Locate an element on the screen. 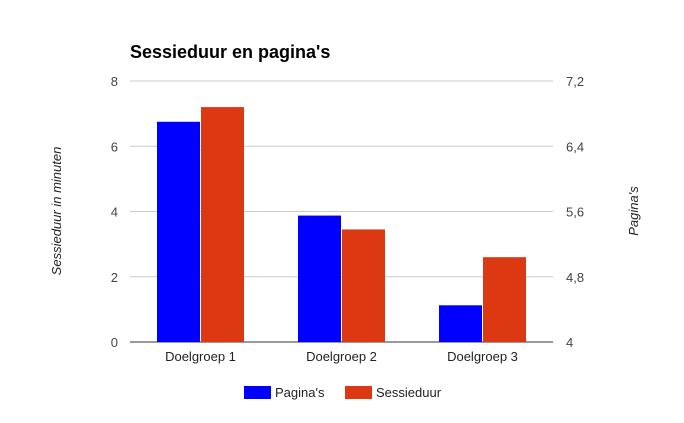 The height and width of the screenshot is (423, 684). category-label: Doelgroep 3 is located at coordinates (482, 356).